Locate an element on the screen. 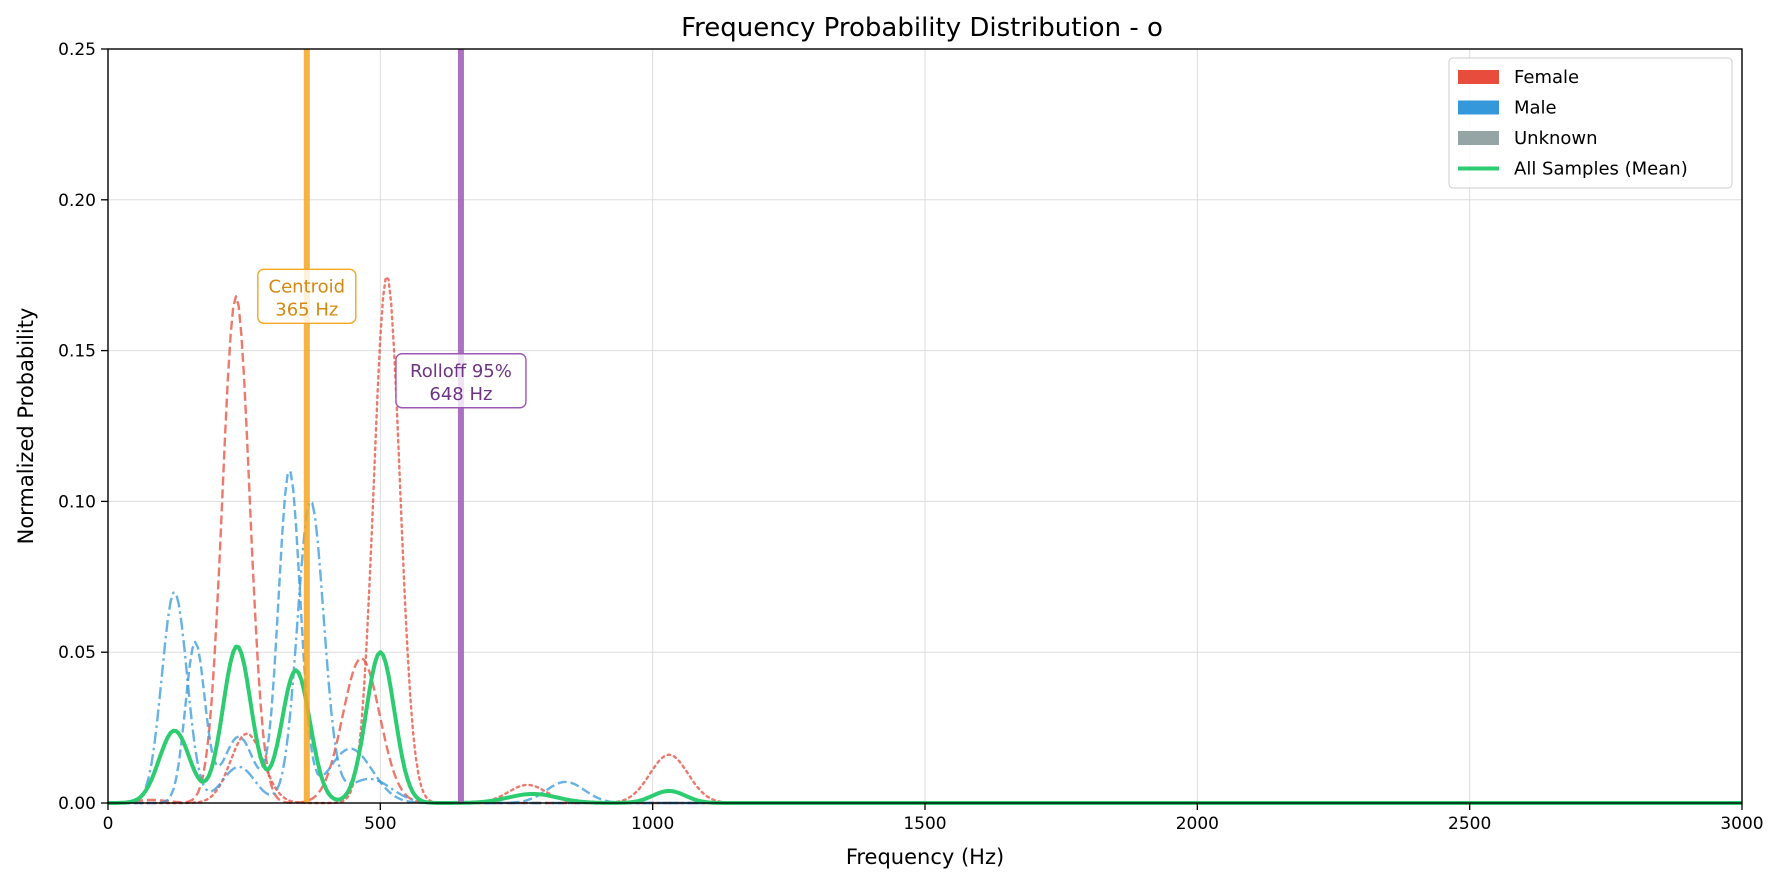 This screenshot has width=1783, height=882. chart-title: Frequency Probability Distribution - o is located at coordinates (922, 28).